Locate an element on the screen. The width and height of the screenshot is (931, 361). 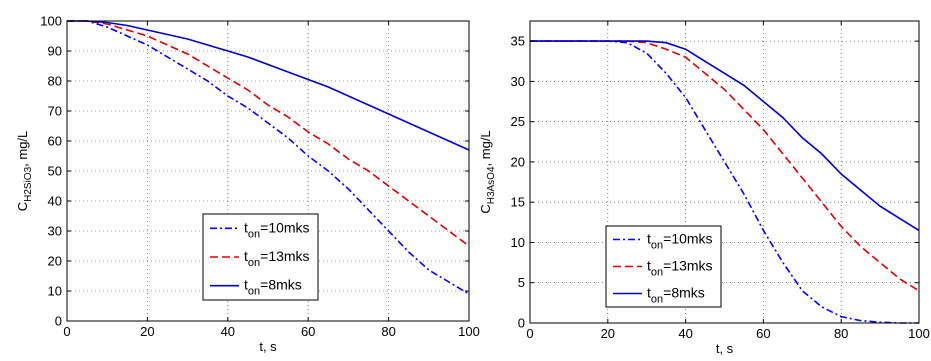
y-tick-label: 100 is located at coordinates (51, 21).